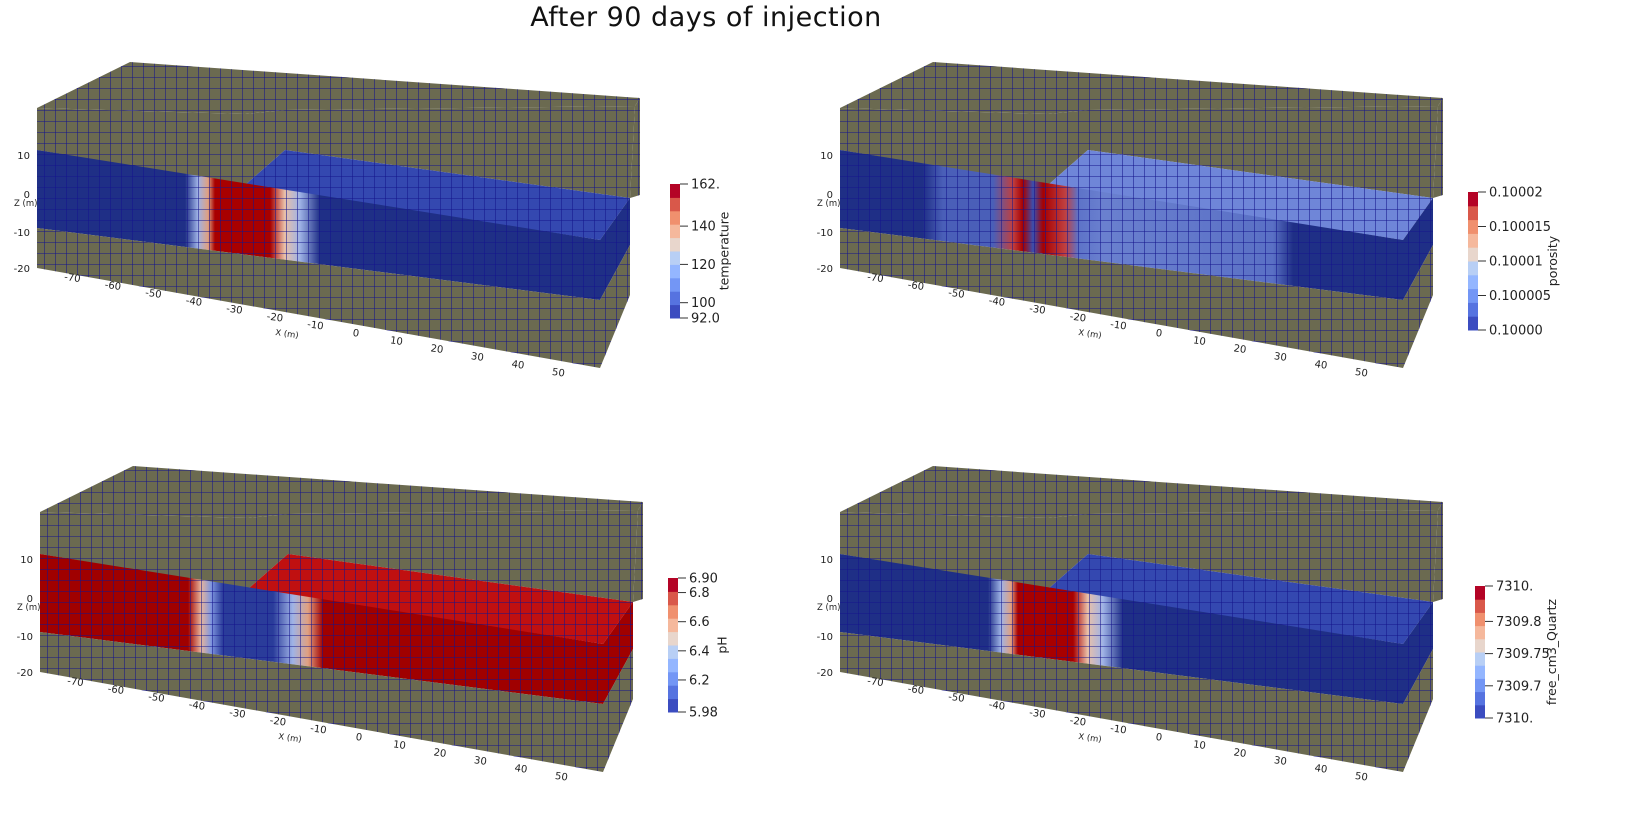 Image resolution: width=1625 pixels, height=830 pixels. What do you see at coordinates (1516, 331) in the screenshot?
I see `colorbar-tick-label: 0.10000` at bounding box center [1516, 331].